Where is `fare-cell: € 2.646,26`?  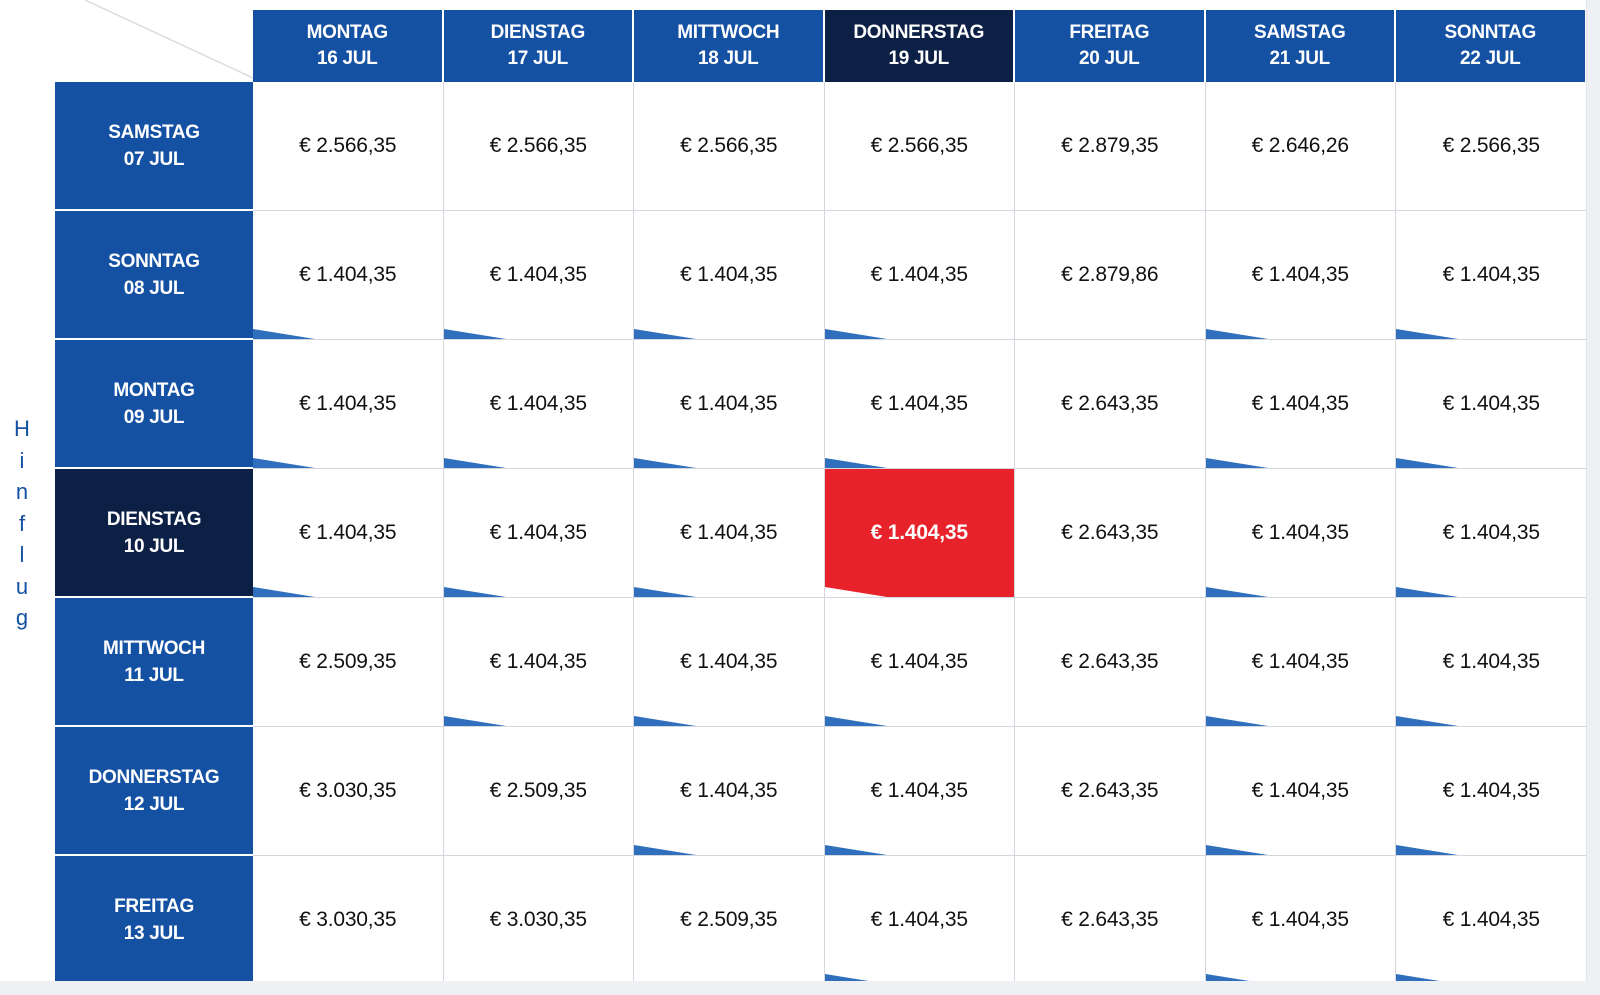 fare-cell: € 2.646,26 is located at coordinates (1300, 146).